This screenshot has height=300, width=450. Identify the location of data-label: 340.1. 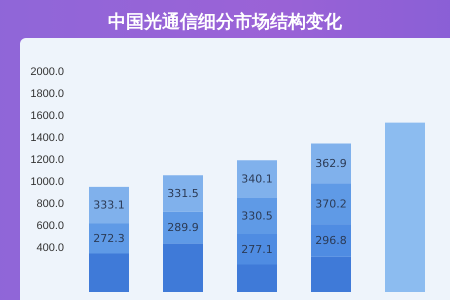
(257, 179).